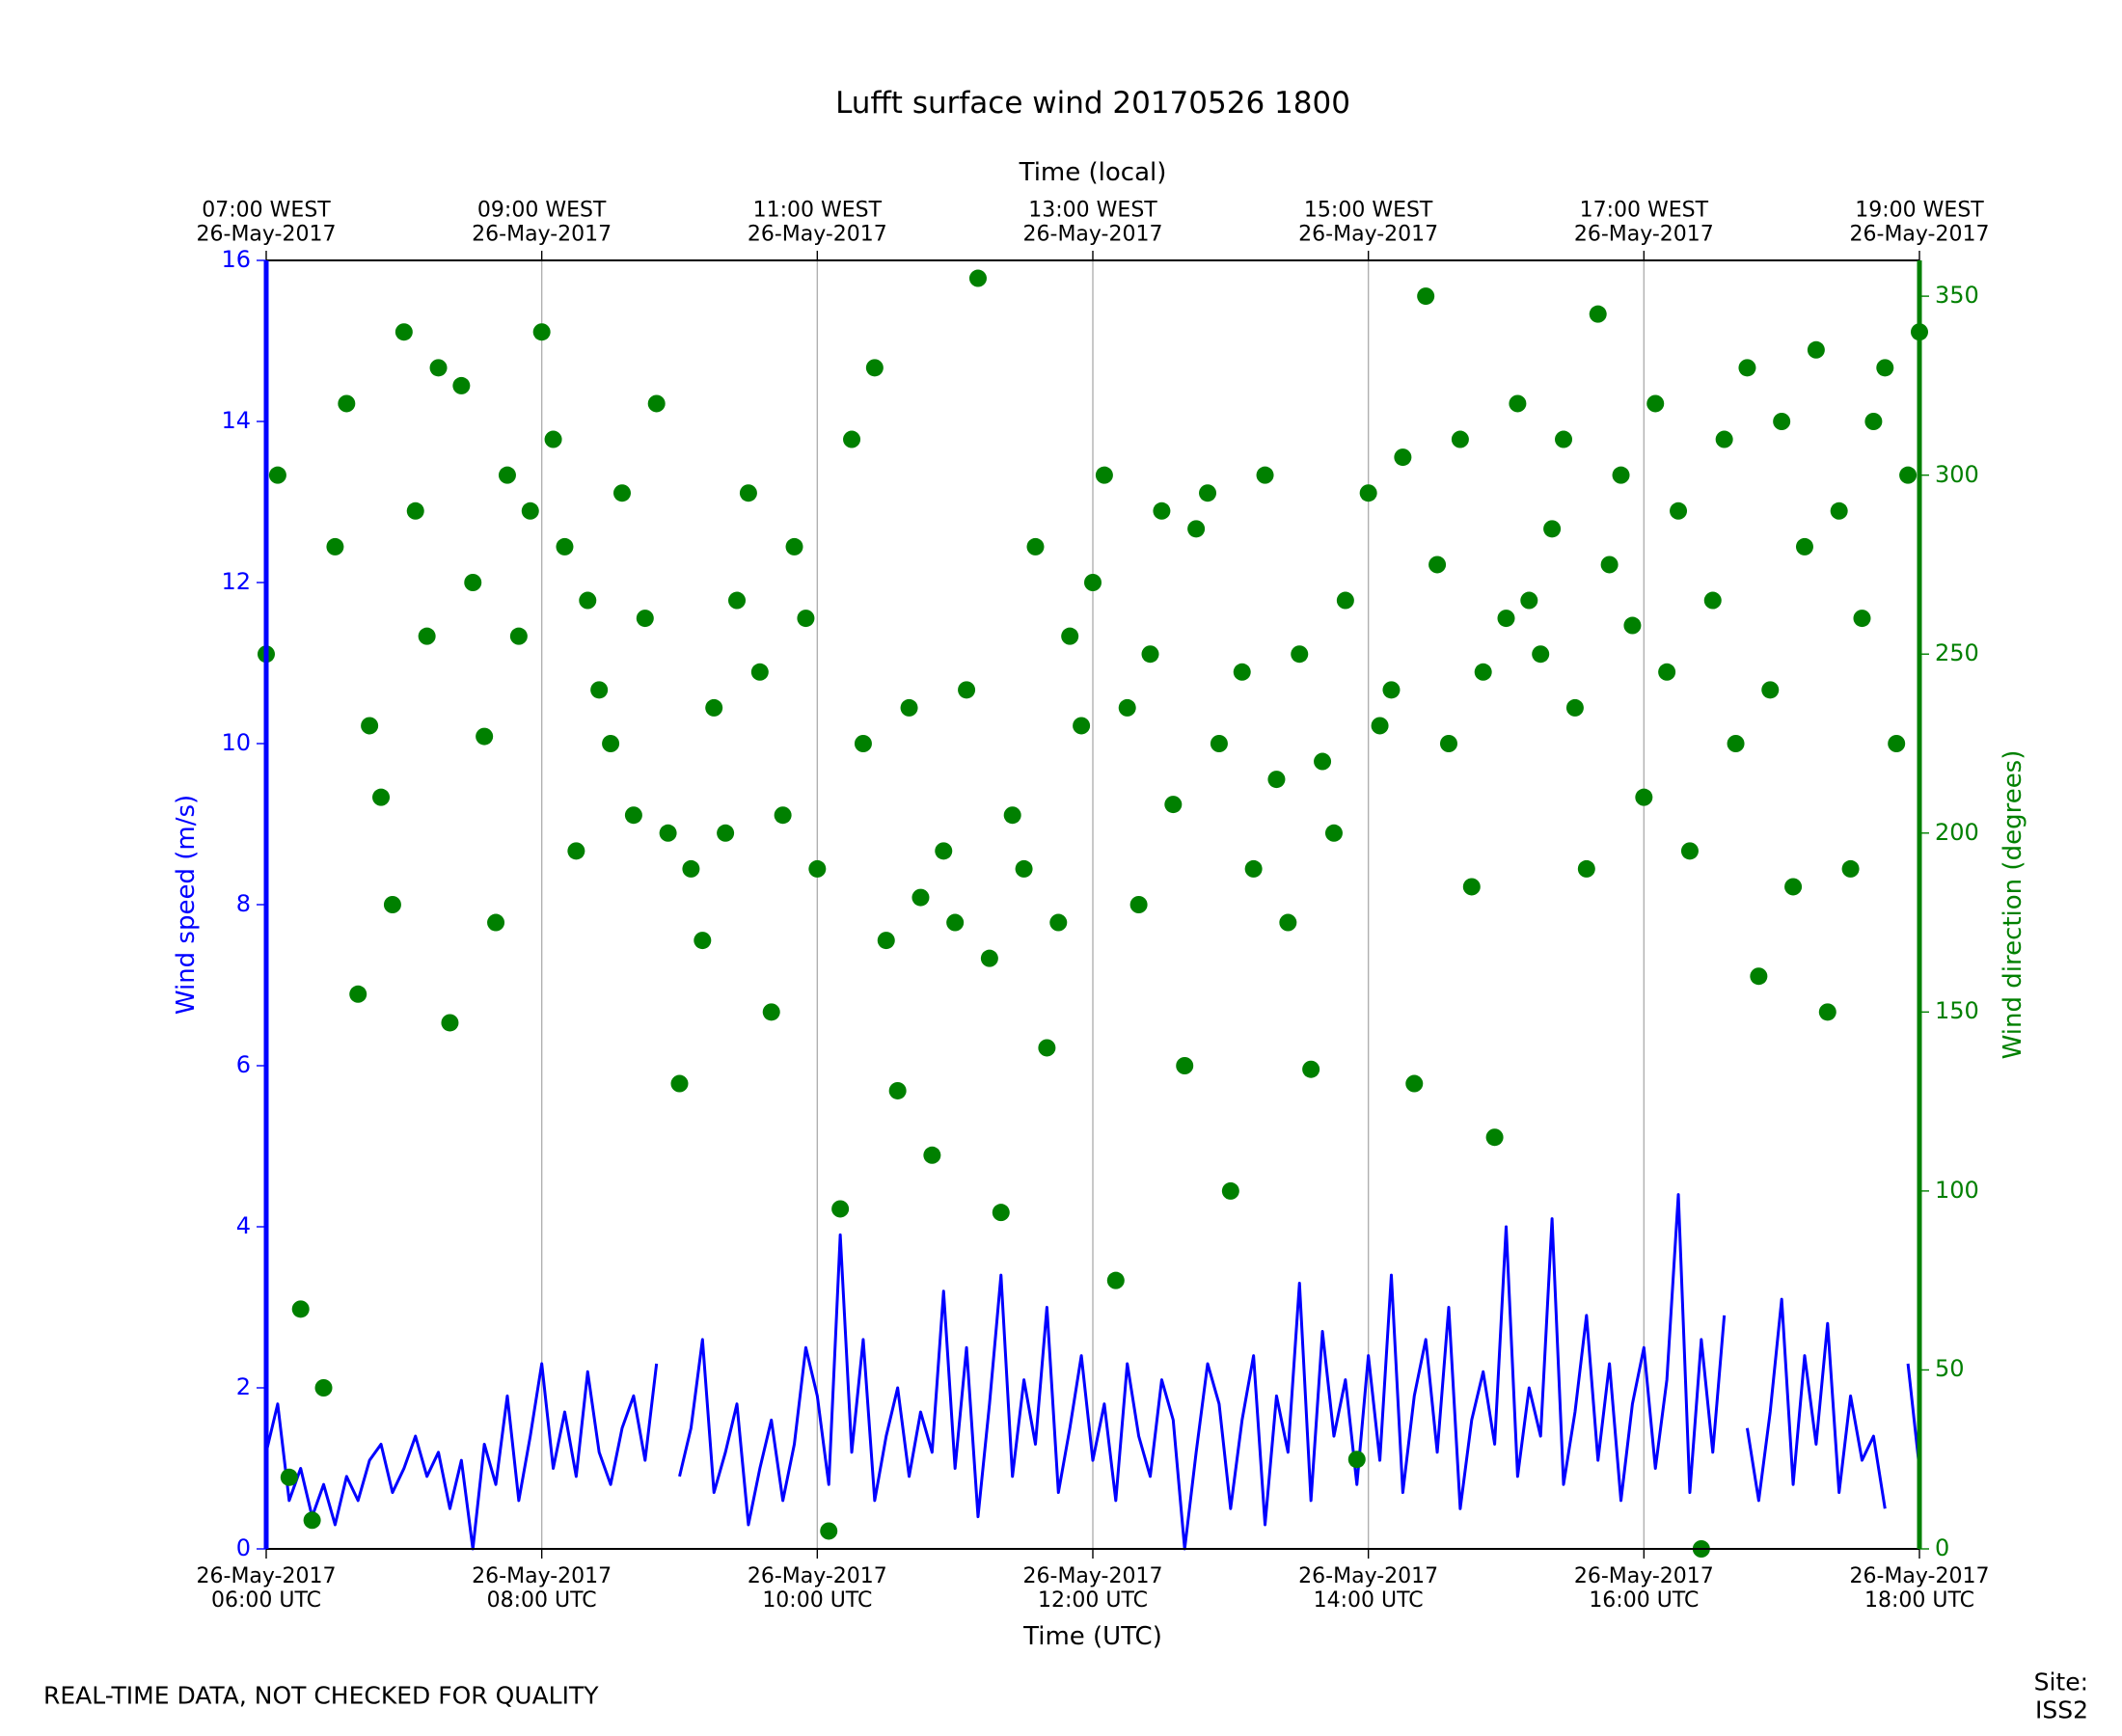  What do you see at coordinates (1093, 1589) in the screenshot?
I see `x-tick-label: 26-May-2017 12:00 UTC` at bounding box center [1093, 1589].